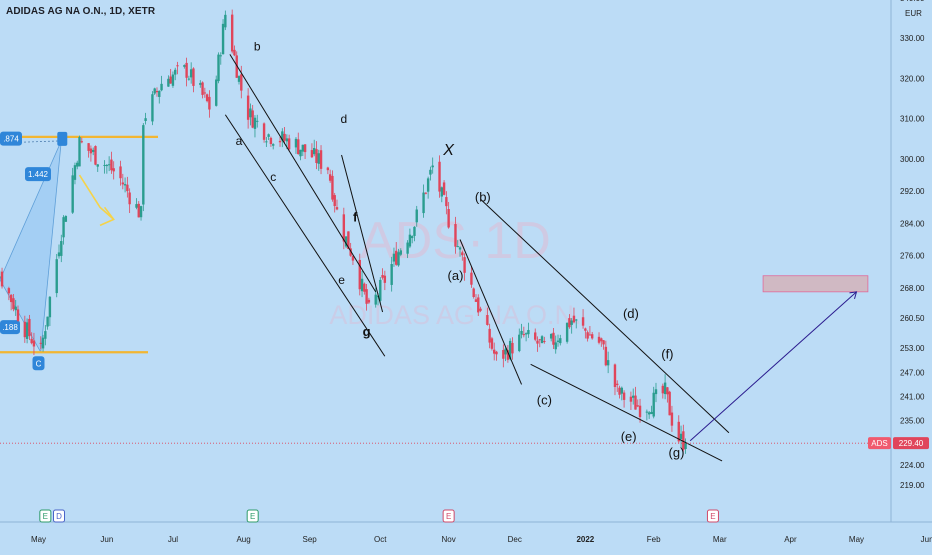 The width and height of the screenshot is (932, 555). I want to click on pattern-ratio-label: .874, so click(11, 138).